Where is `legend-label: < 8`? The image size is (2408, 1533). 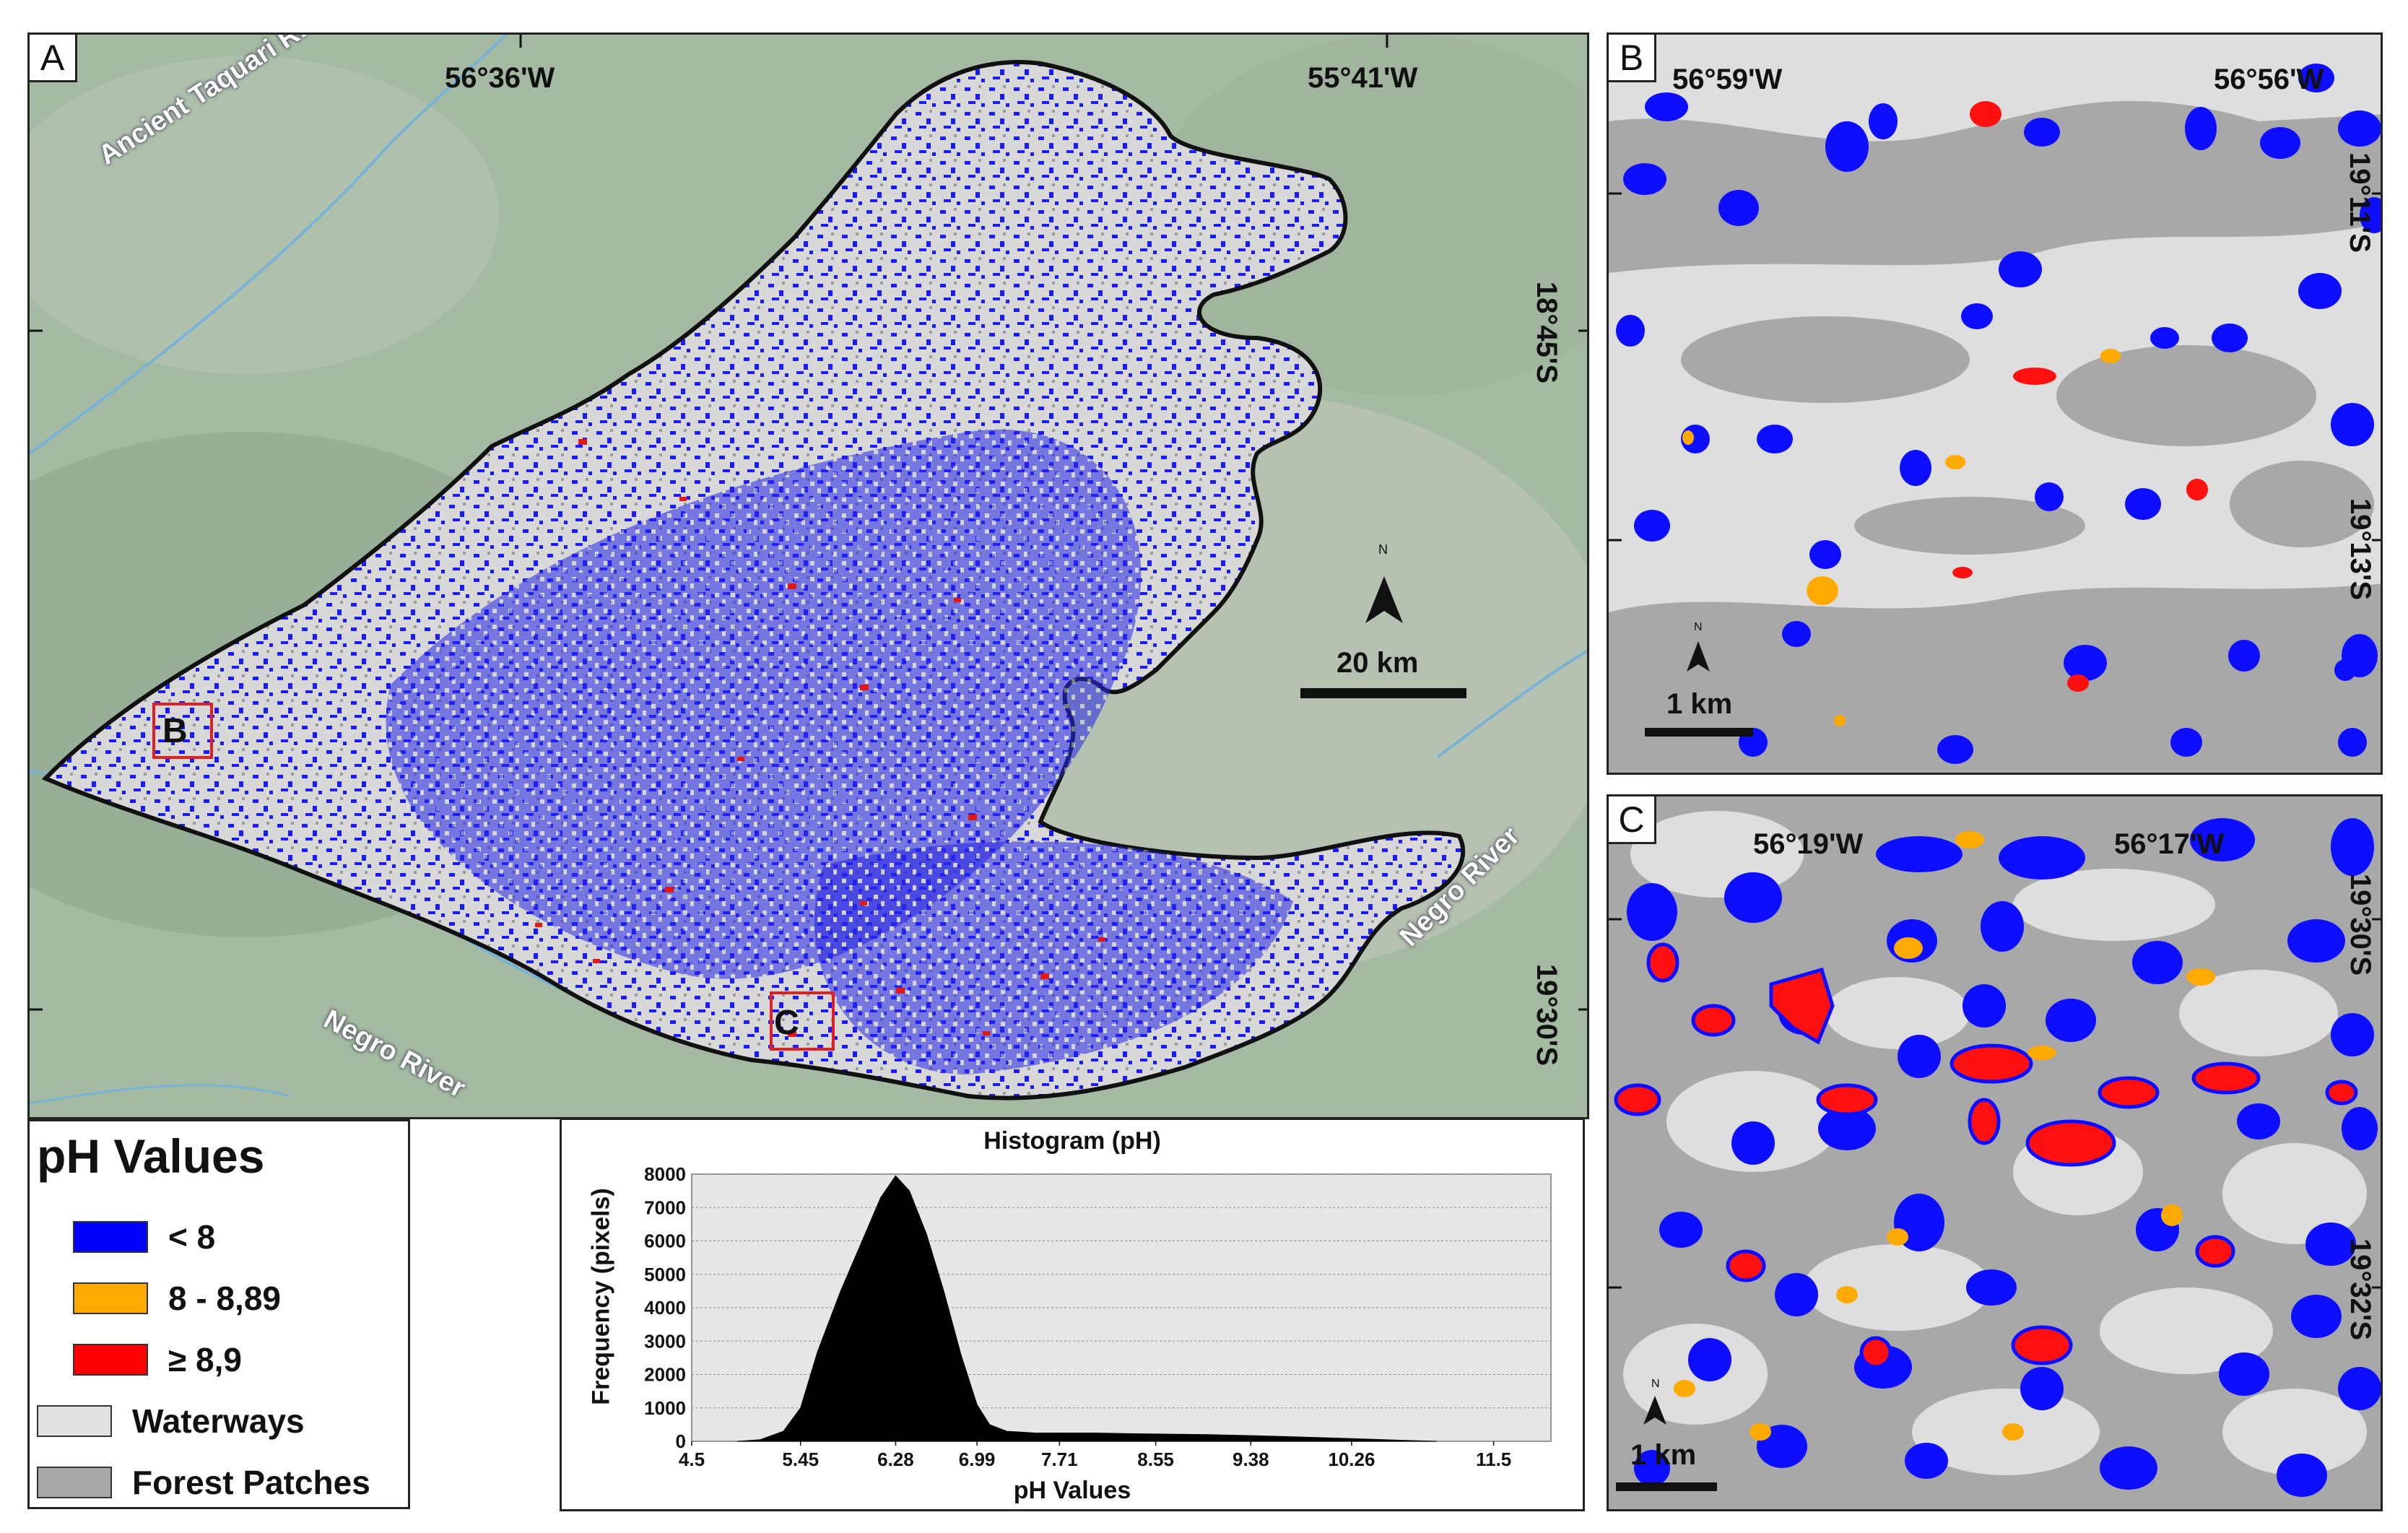
legend-label: < 8 is located at coordinates (192, 1237).